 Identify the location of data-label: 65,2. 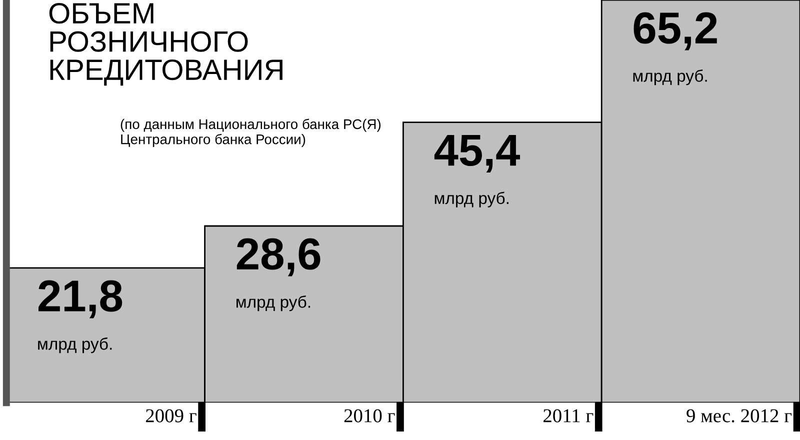
(675, 31).